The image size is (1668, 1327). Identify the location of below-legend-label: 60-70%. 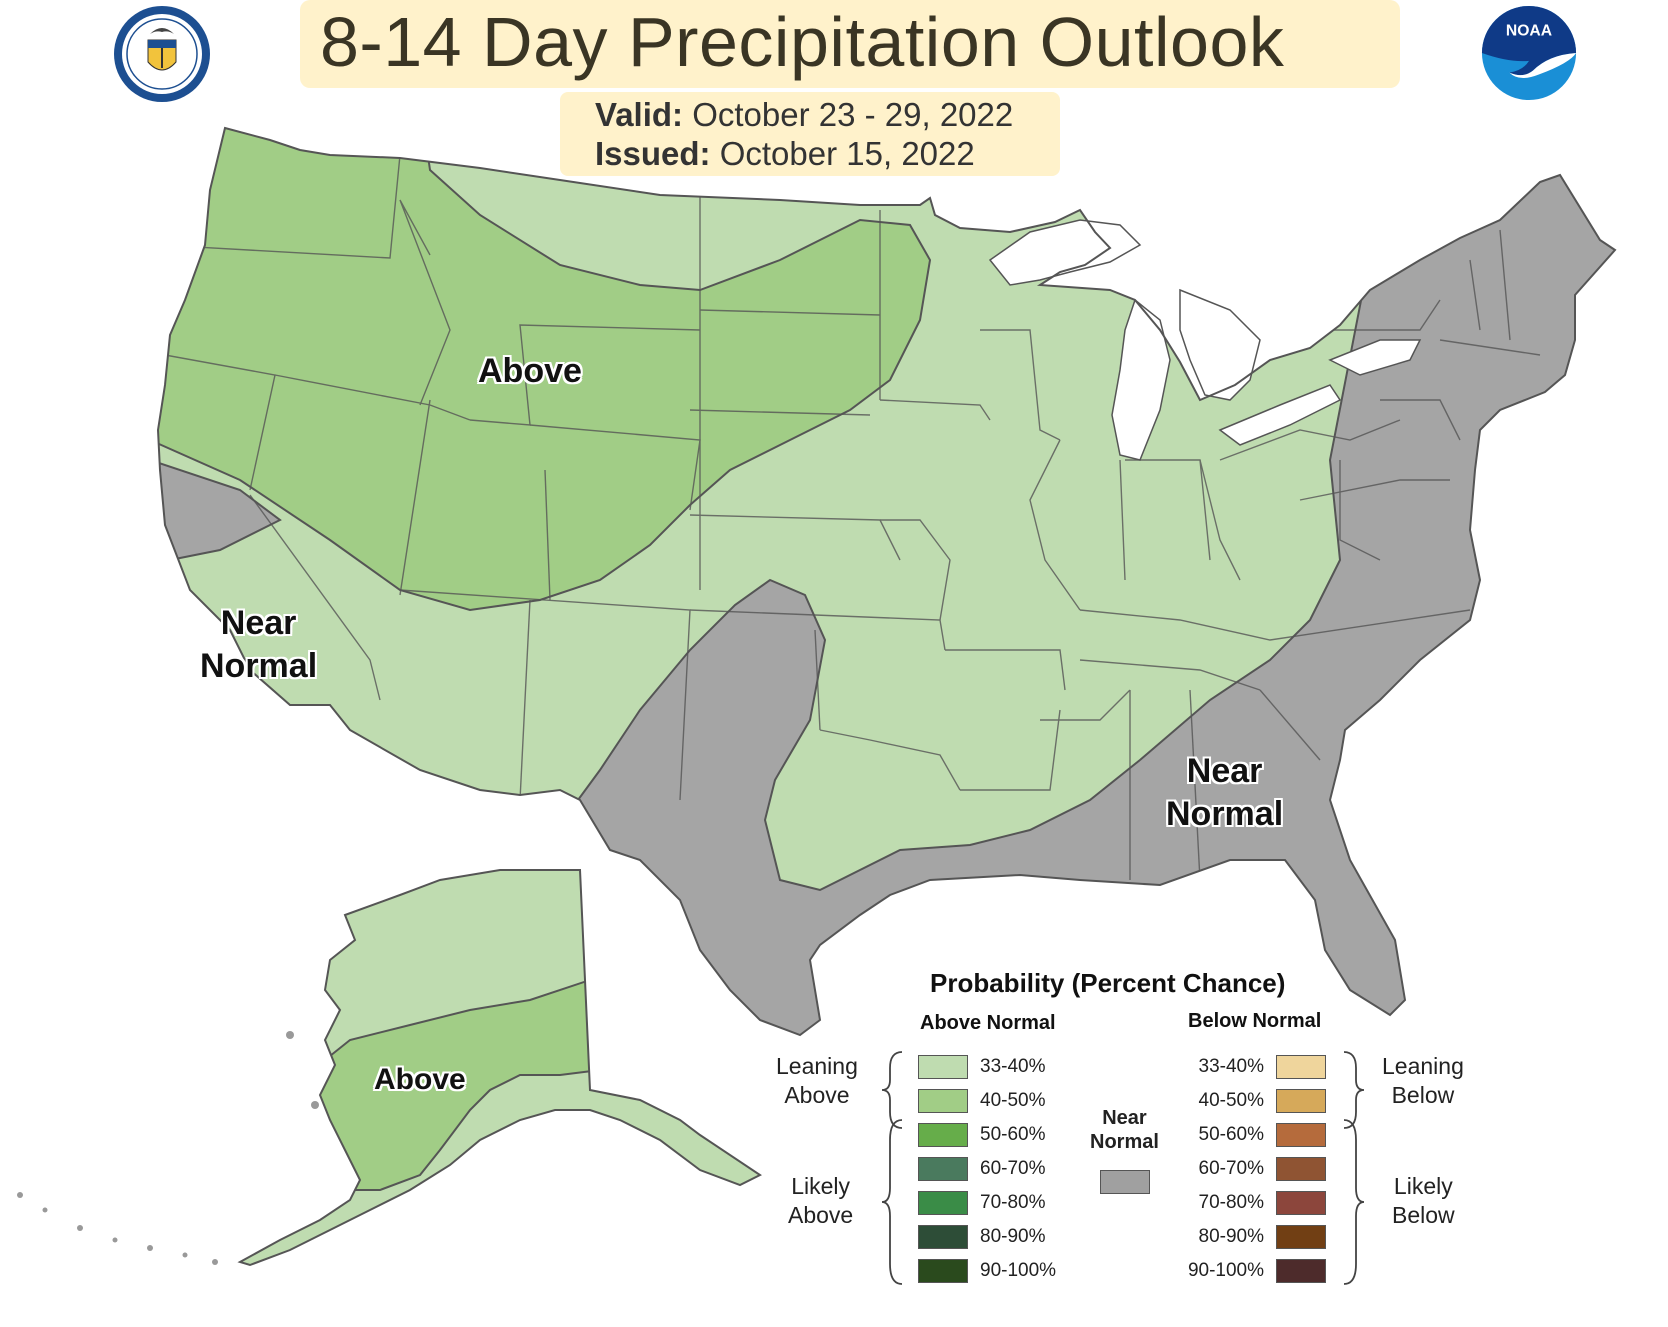
(1231, 1168).